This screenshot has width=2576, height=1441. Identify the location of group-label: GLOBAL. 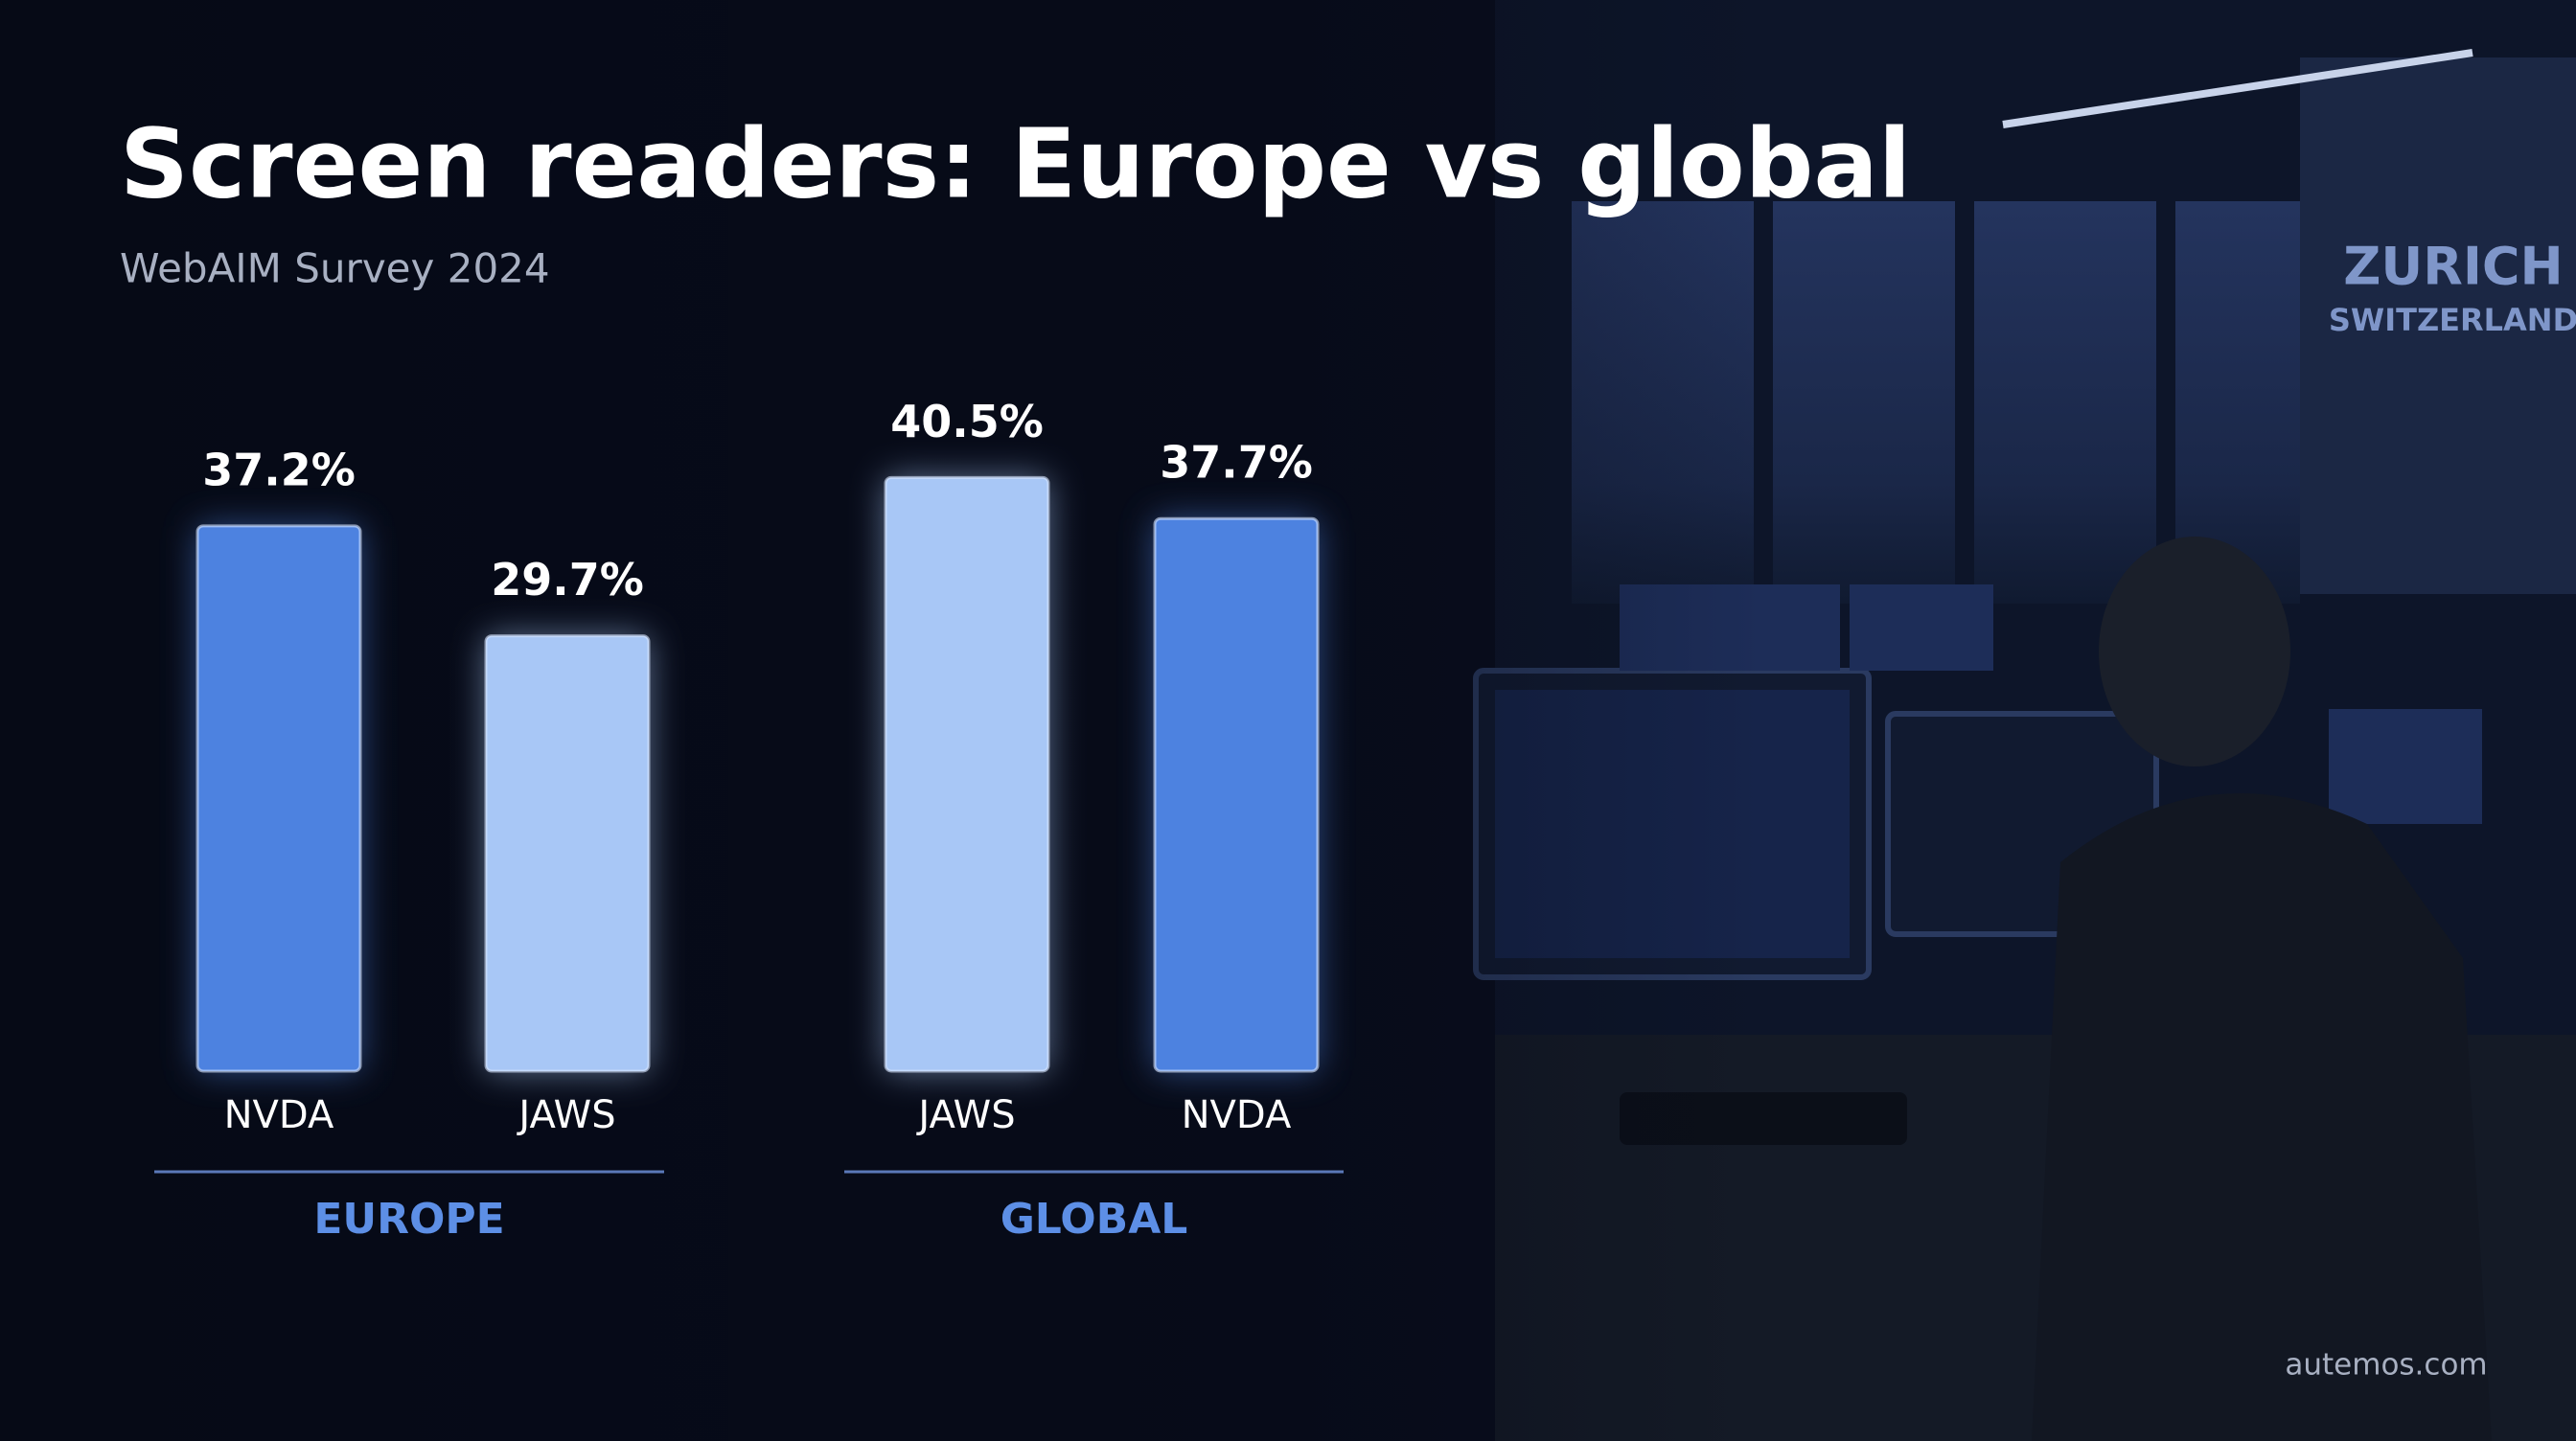
(1094, 1219).